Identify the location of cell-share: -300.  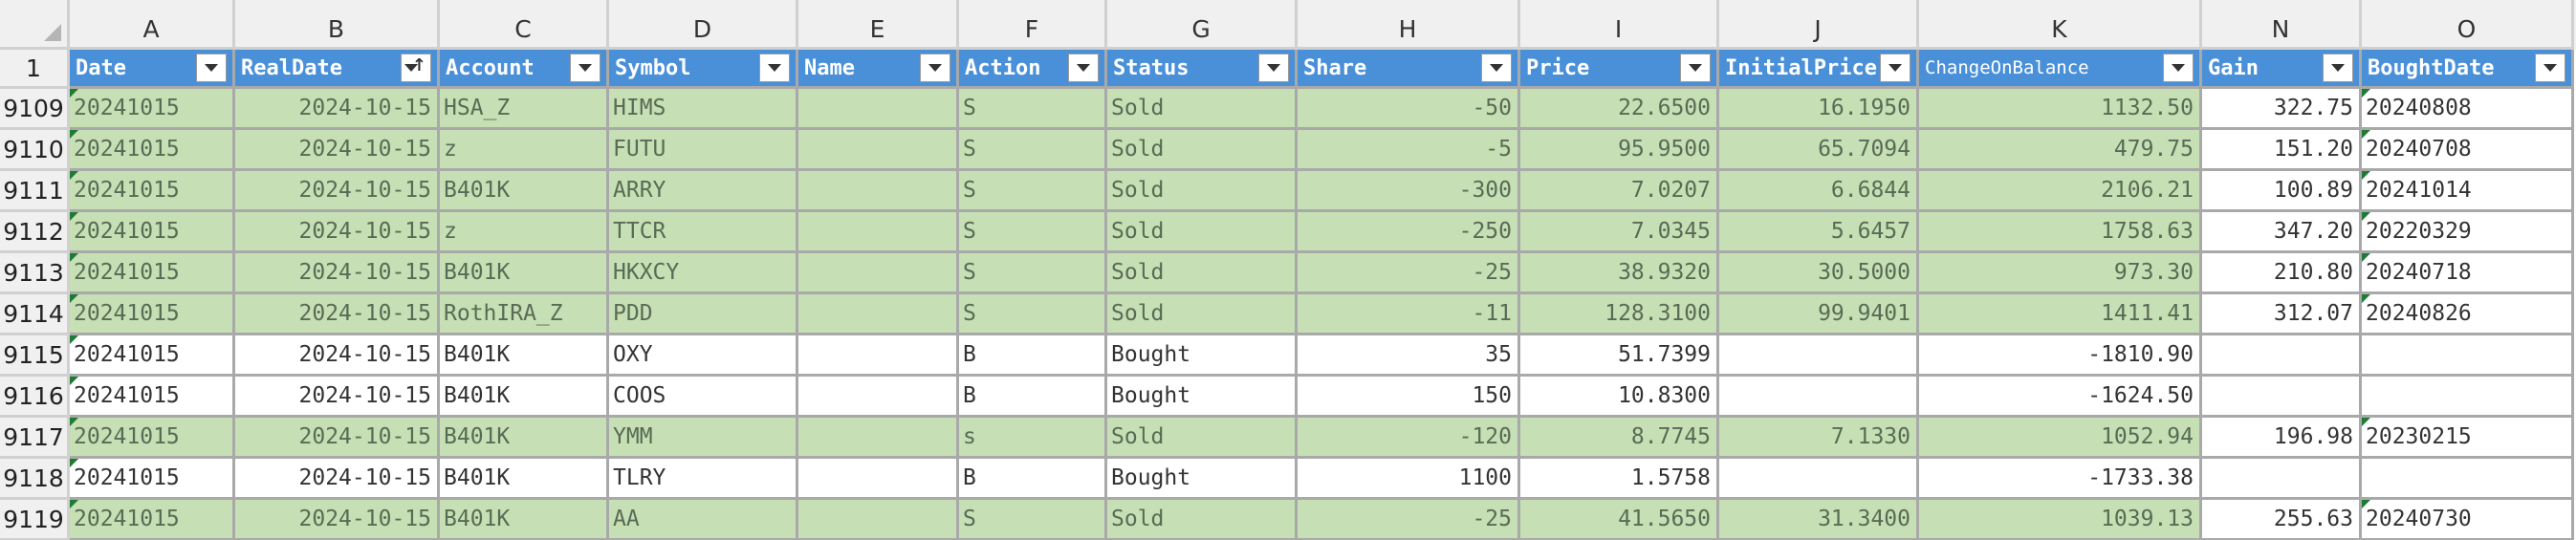
(1409, 191).